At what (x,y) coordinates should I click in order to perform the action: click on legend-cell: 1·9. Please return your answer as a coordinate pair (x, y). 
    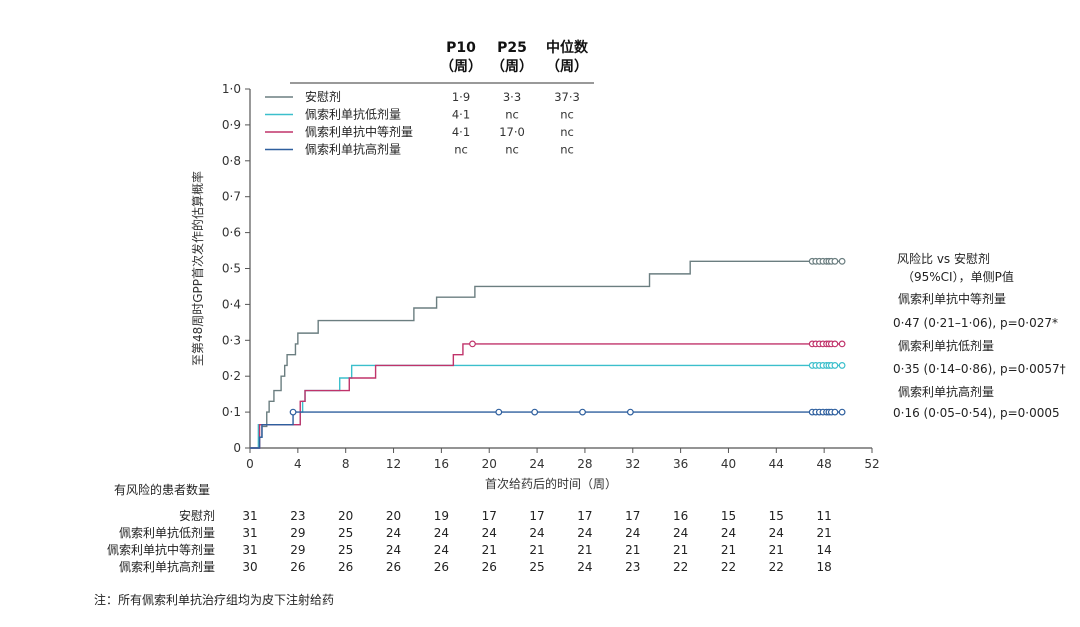
    Looking at the image, I should click on (461, 97).